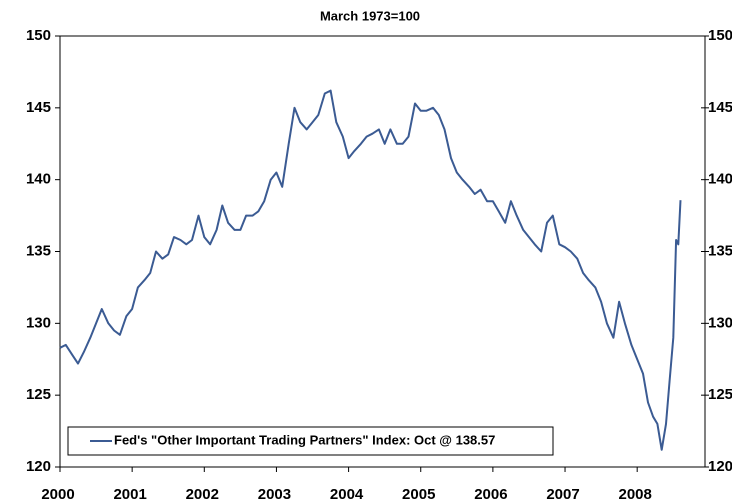  What do you see at coordinates (720, 107) in the screenshot?
I see `y2-tick-label: 145` at bounding box center [720, 107].